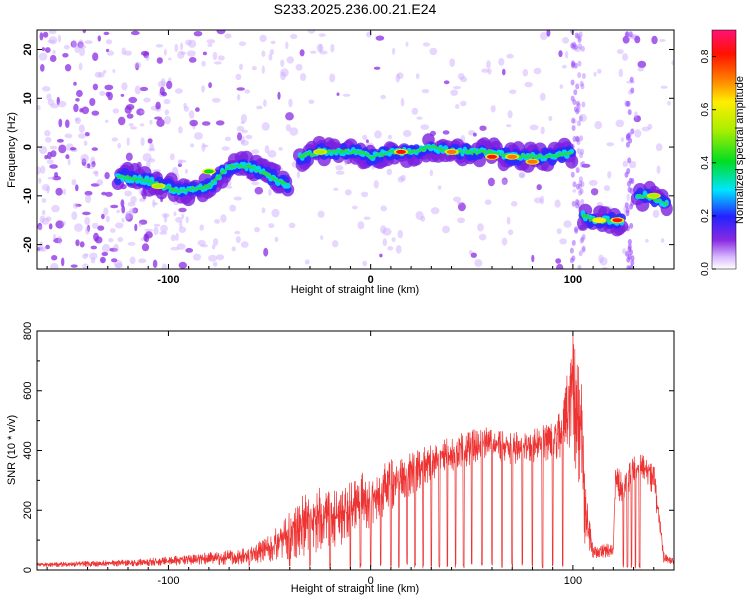  Describe the element at coordinates (573, 280) in the screenshot. I see `x-tick-label: 100` at that location.